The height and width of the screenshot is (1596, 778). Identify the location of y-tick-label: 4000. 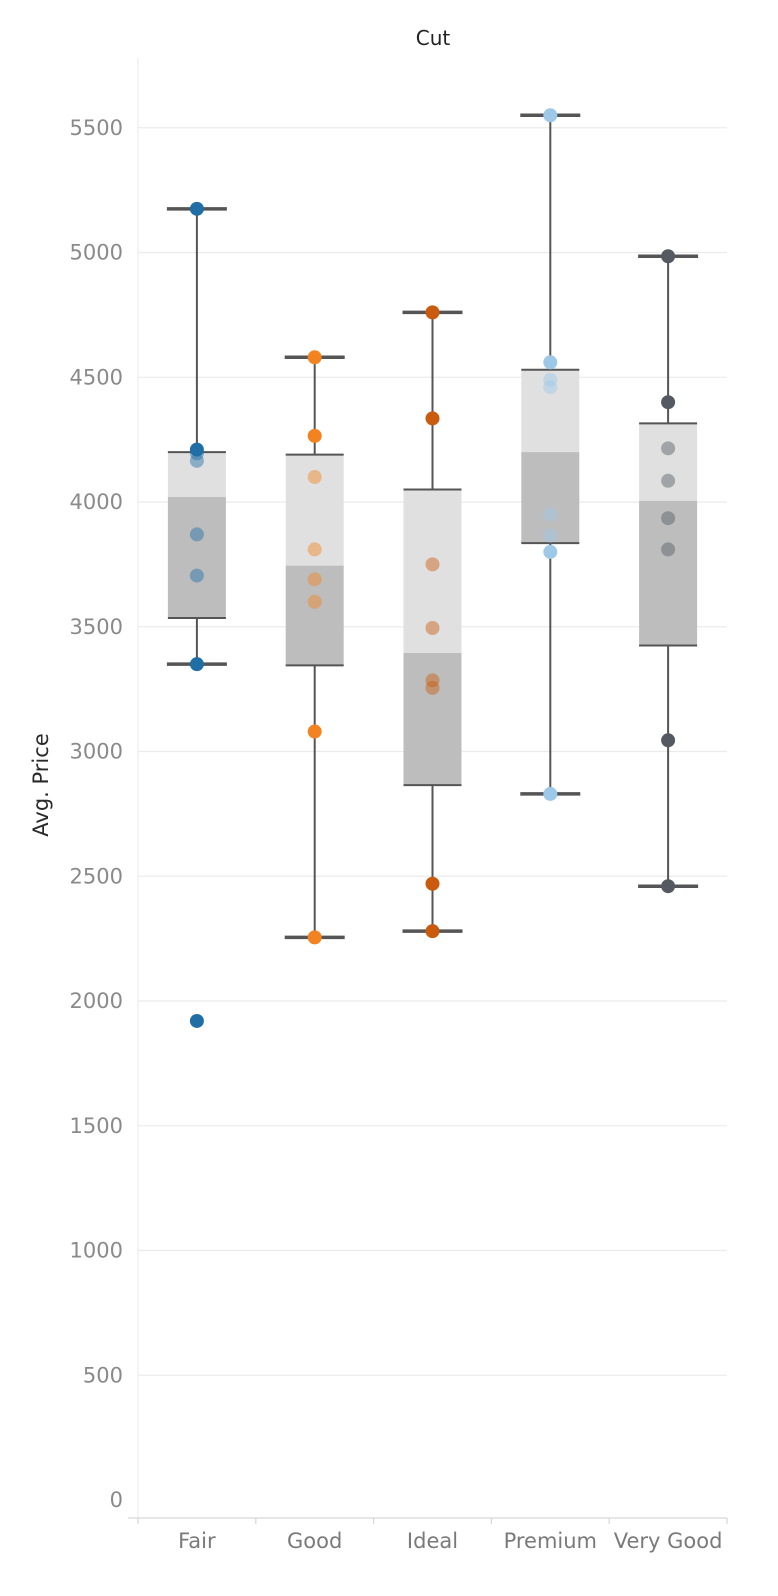
(96, 502).